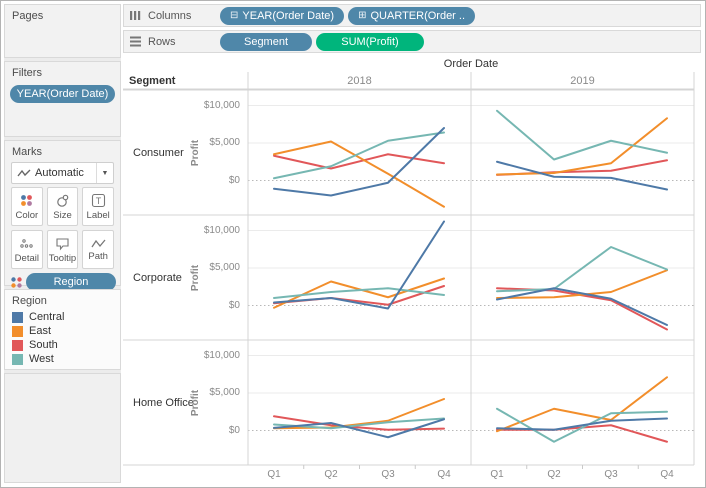 This screenshot has width=706, height=488. What do you see at coordinates (288, 16) in the screenshot?
I see `pill-label: YEAR(Order Date)` at bounding box center [288, 16].